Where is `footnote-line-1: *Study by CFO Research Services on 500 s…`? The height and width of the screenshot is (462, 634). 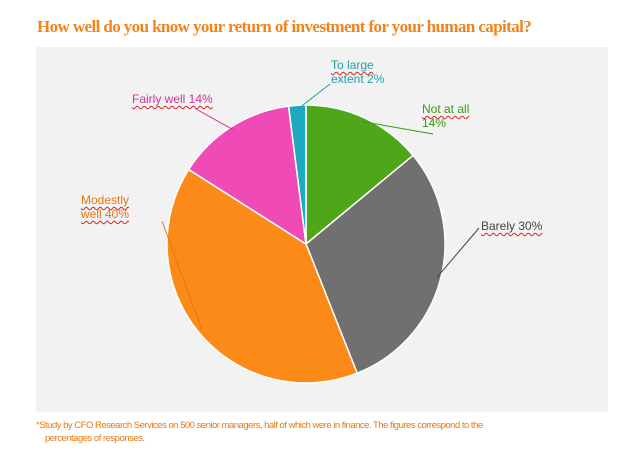 footnote-line-1: *Study by CFO Research Services on 500 s… is located at coordinates (259, 425).